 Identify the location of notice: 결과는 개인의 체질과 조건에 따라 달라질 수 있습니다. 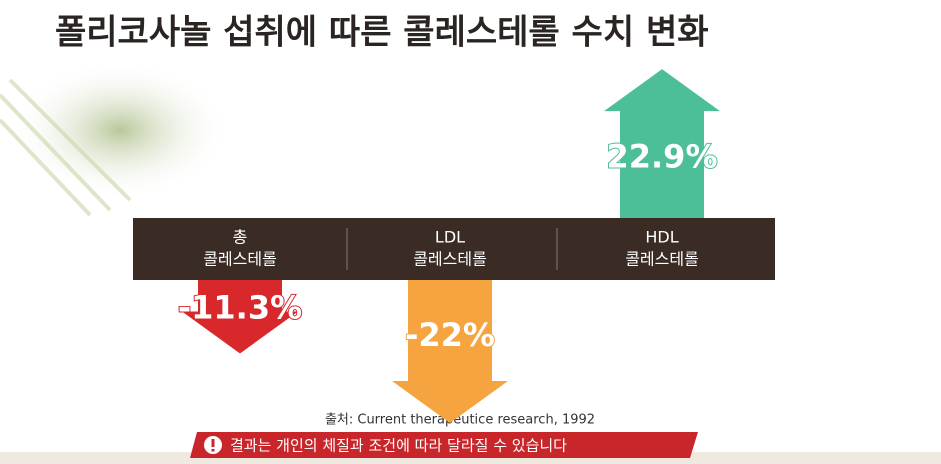
(398, 446).